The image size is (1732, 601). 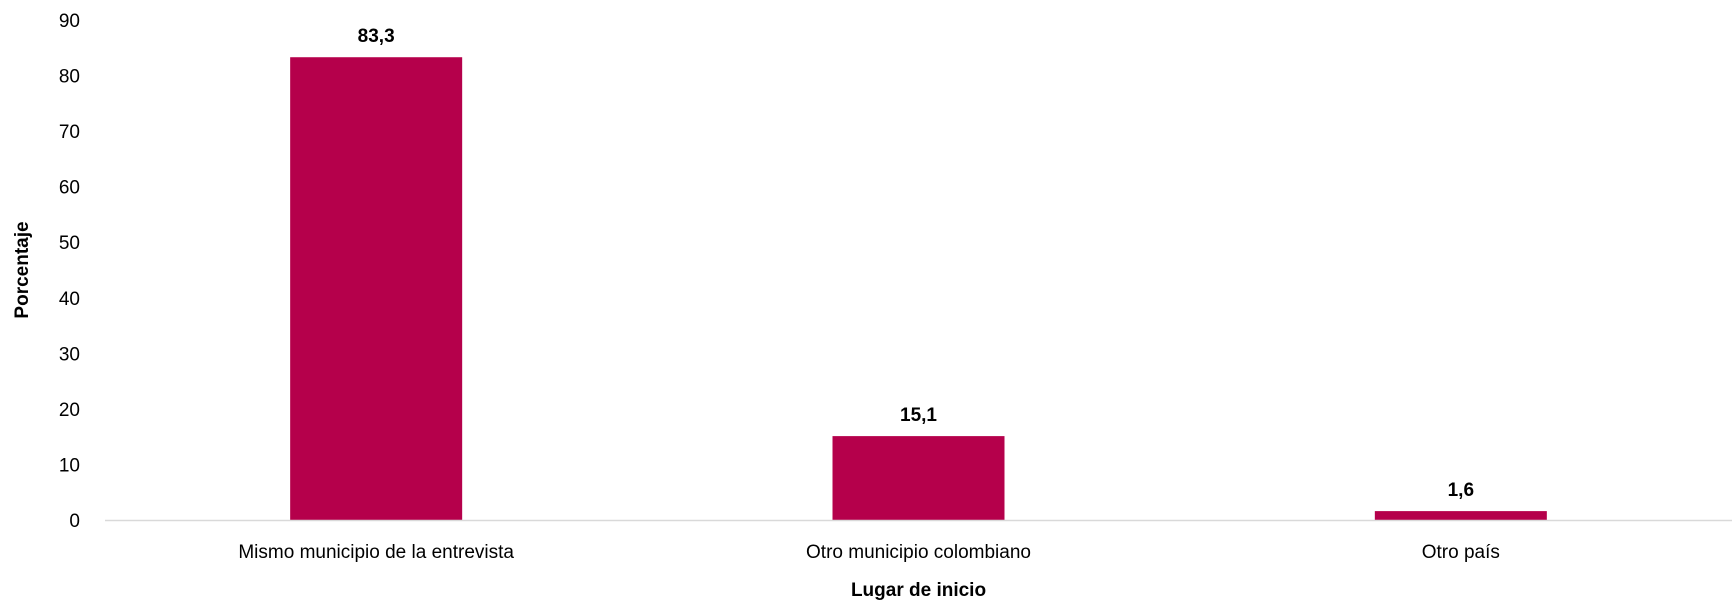 I want to click on x-axis-title: Lugar de inicio, so click(x=918, y=590).